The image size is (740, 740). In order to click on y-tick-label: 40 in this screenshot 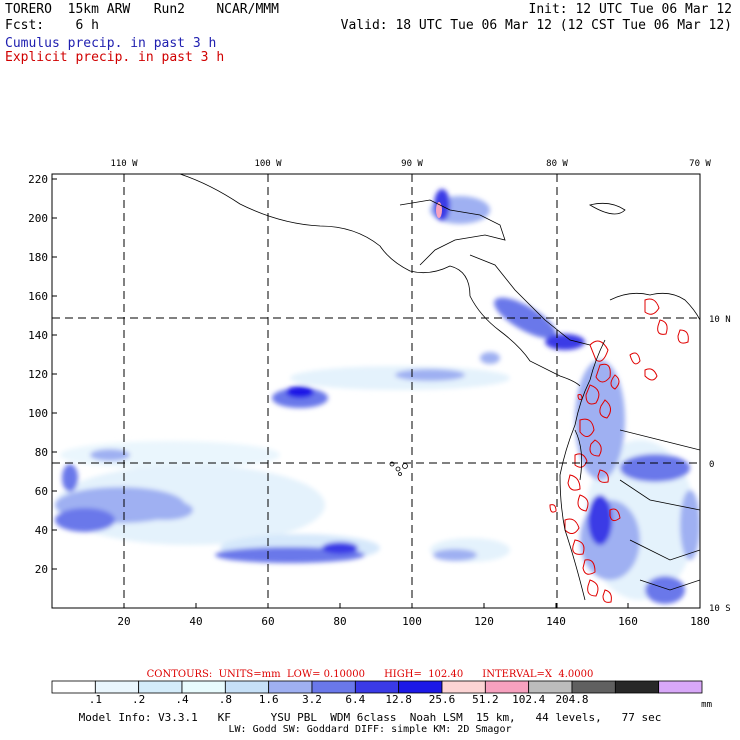, I will do `click(41, 530)`.